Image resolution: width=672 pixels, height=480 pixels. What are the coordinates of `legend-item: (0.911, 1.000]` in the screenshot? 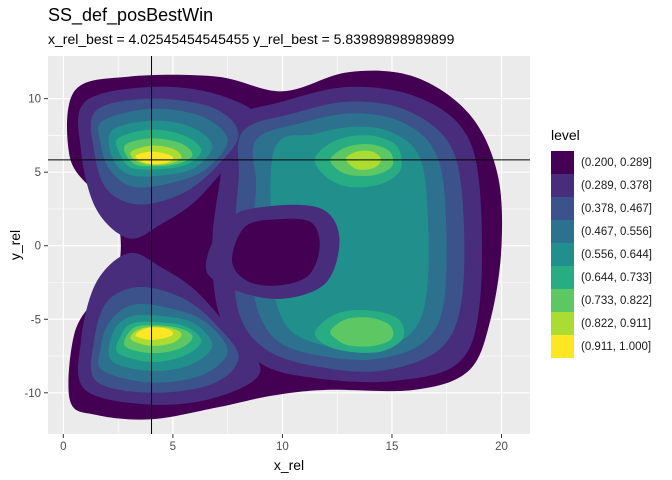 It's located at (601, 346).